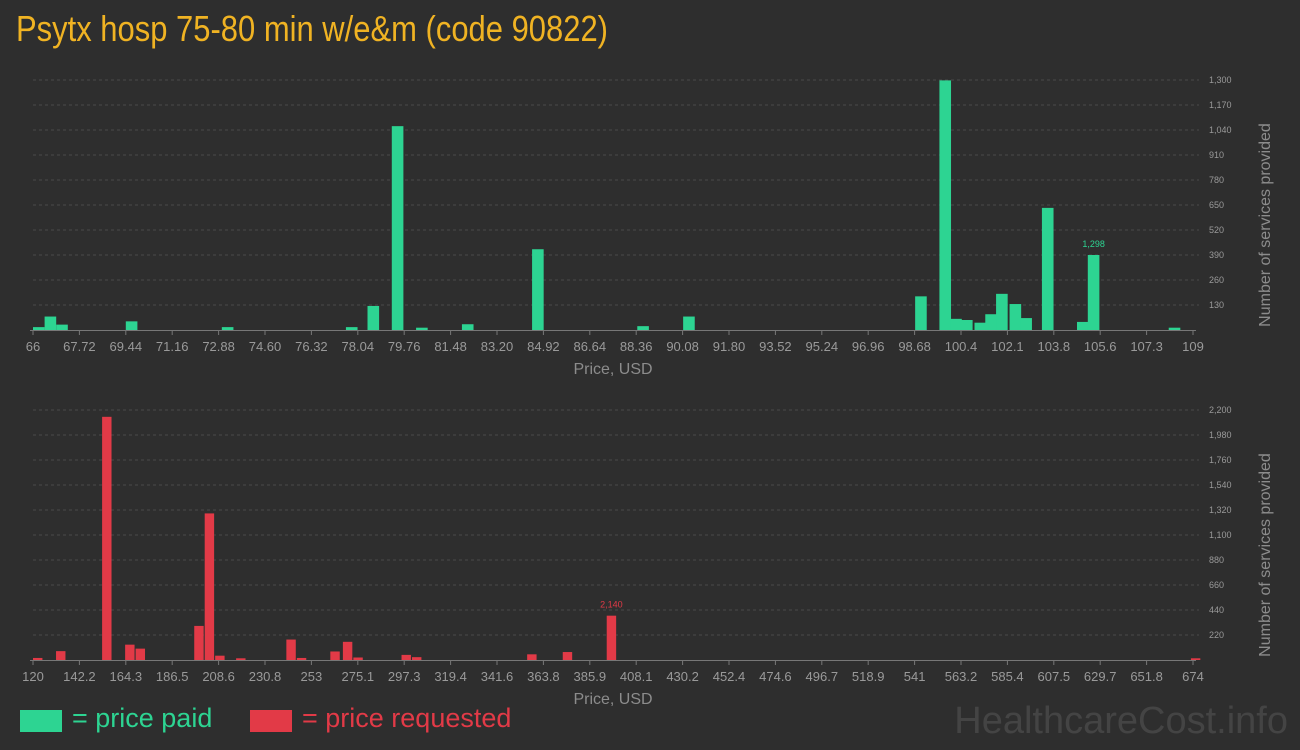 Image resolution: width=1300 pixels, height=750 pixels. What do you see at coordinates (1220, 460) in the screenshot?
I see `y-tick-label: 1,760` at bounding box center [1220, 460].